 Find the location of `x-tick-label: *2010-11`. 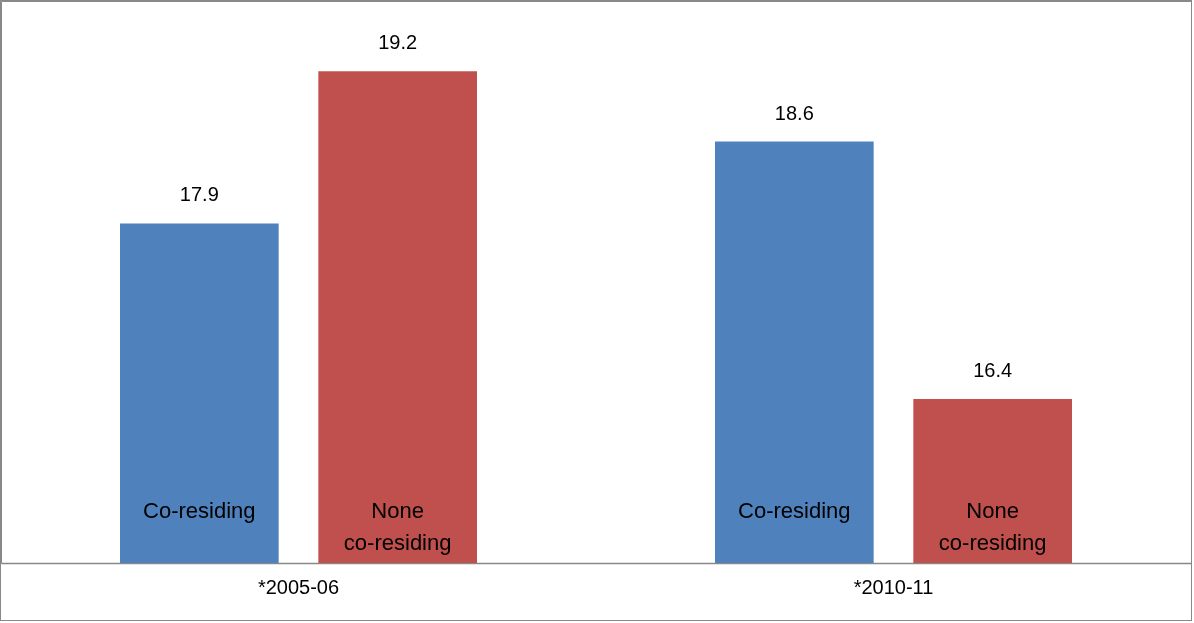

x-tick-label: *2010-11 is located at coordinates (893, 586).